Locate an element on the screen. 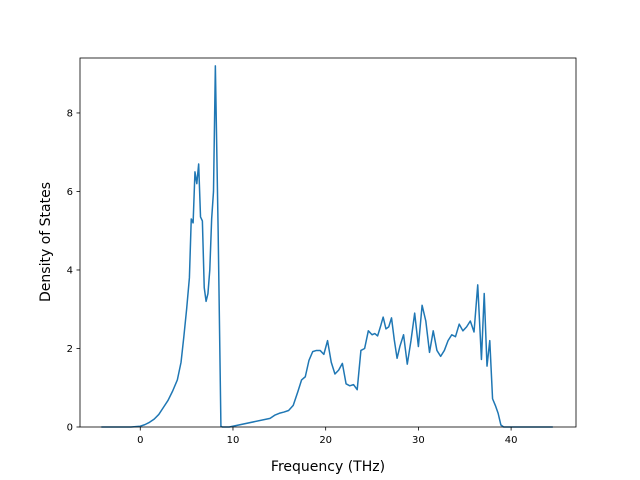 The height and width of the screenshot is (480, 640). x-tick-label: 40 is located at coordinates (511, 440).